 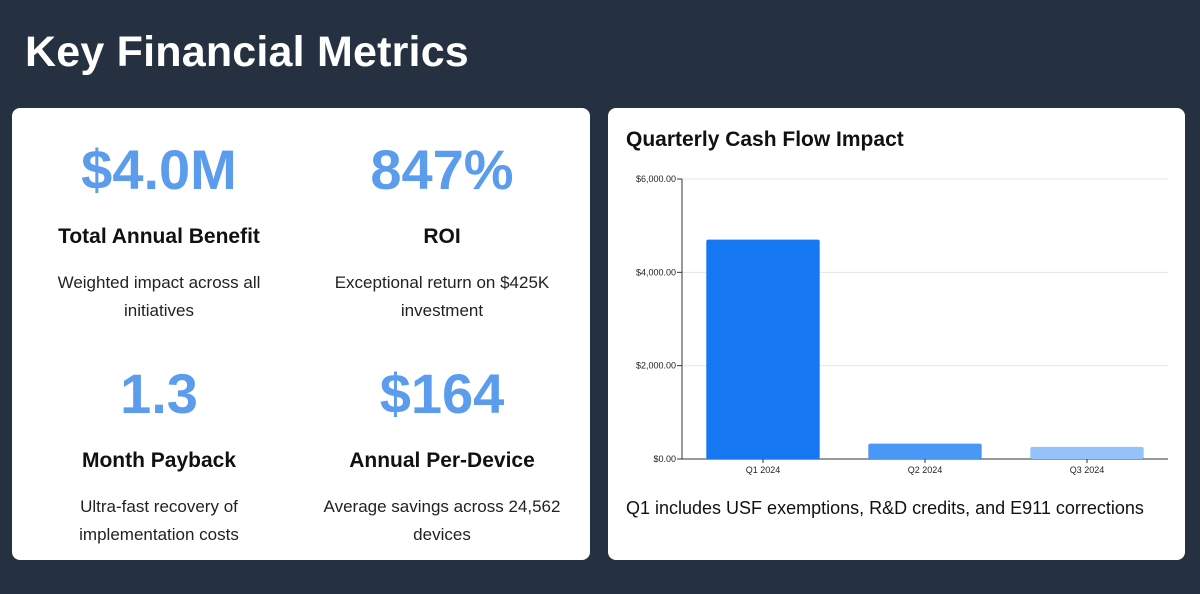 I want to click on metric-value: $4.0M, so click(x=159, y=169).